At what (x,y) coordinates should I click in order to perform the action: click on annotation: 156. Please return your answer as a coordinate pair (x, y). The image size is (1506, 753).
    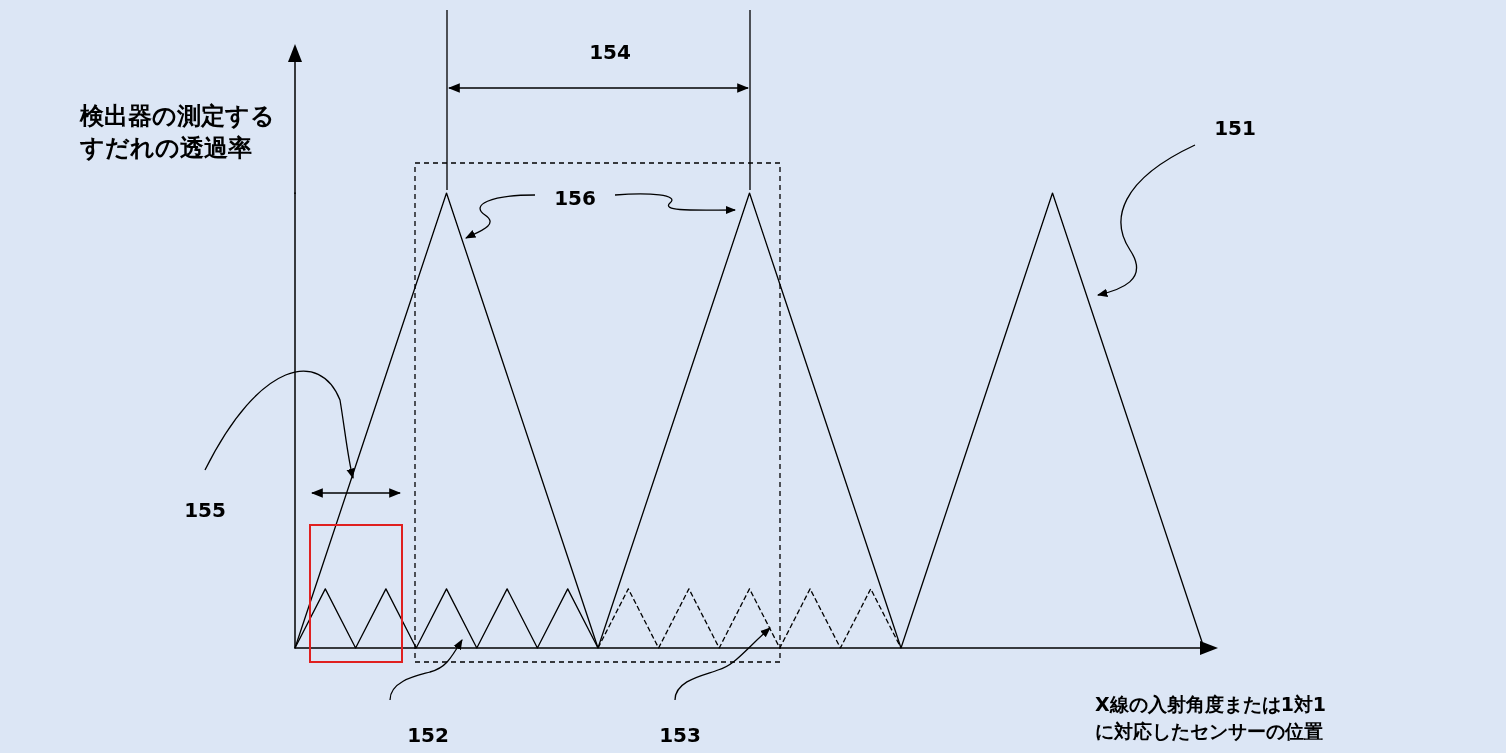
    Looking at the image, I should click on (575, 198).